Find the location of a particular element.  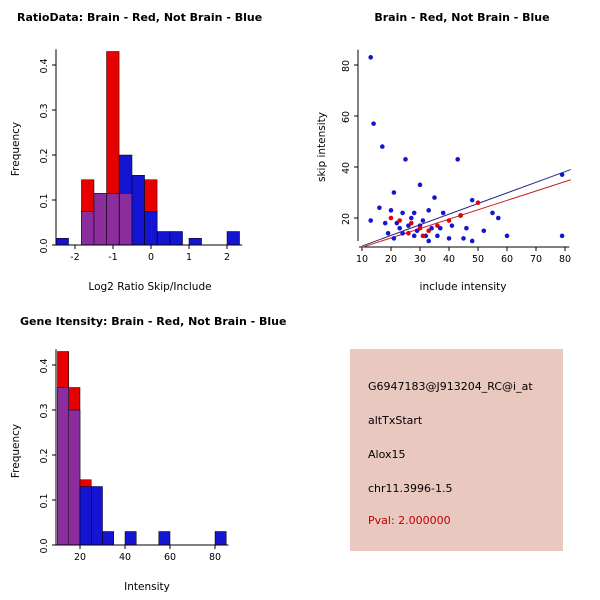

svg-text: -1 is located at coordinates (112, 257).